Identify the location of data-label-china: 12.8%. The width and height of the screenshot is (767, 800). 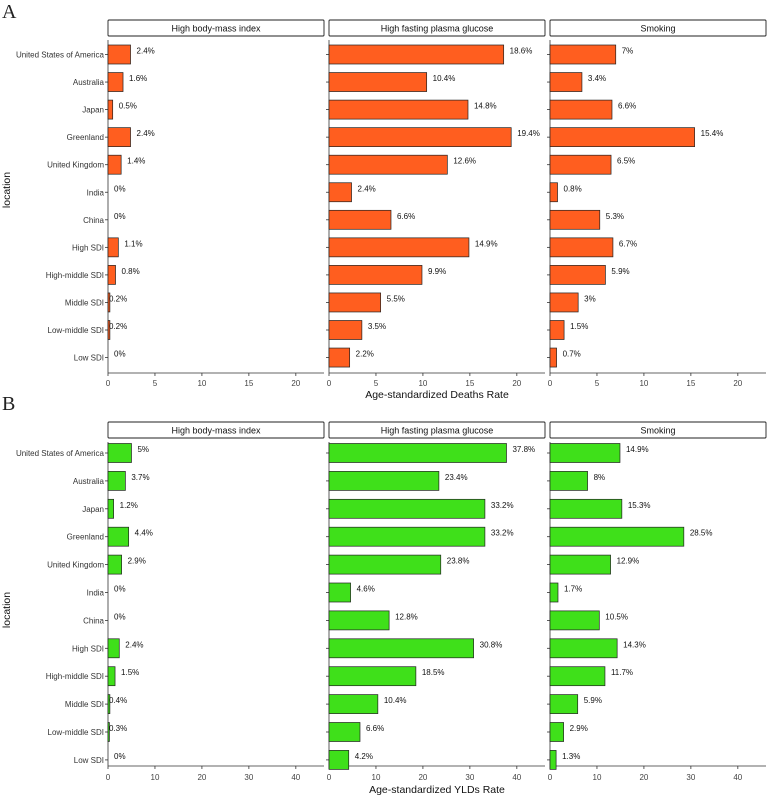
(406, 616).